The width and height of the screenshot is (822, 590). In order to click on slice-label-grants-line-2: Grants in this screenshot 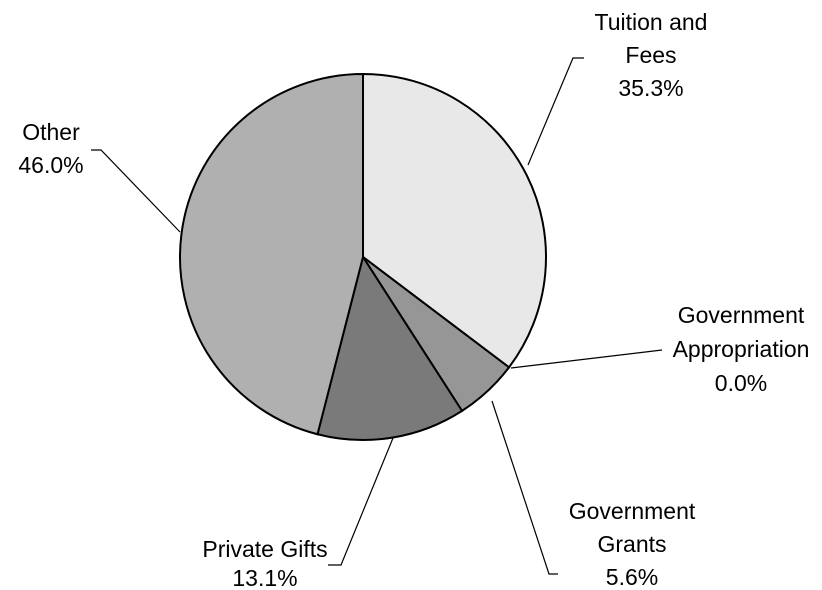, I will do `click(631, 544)`.